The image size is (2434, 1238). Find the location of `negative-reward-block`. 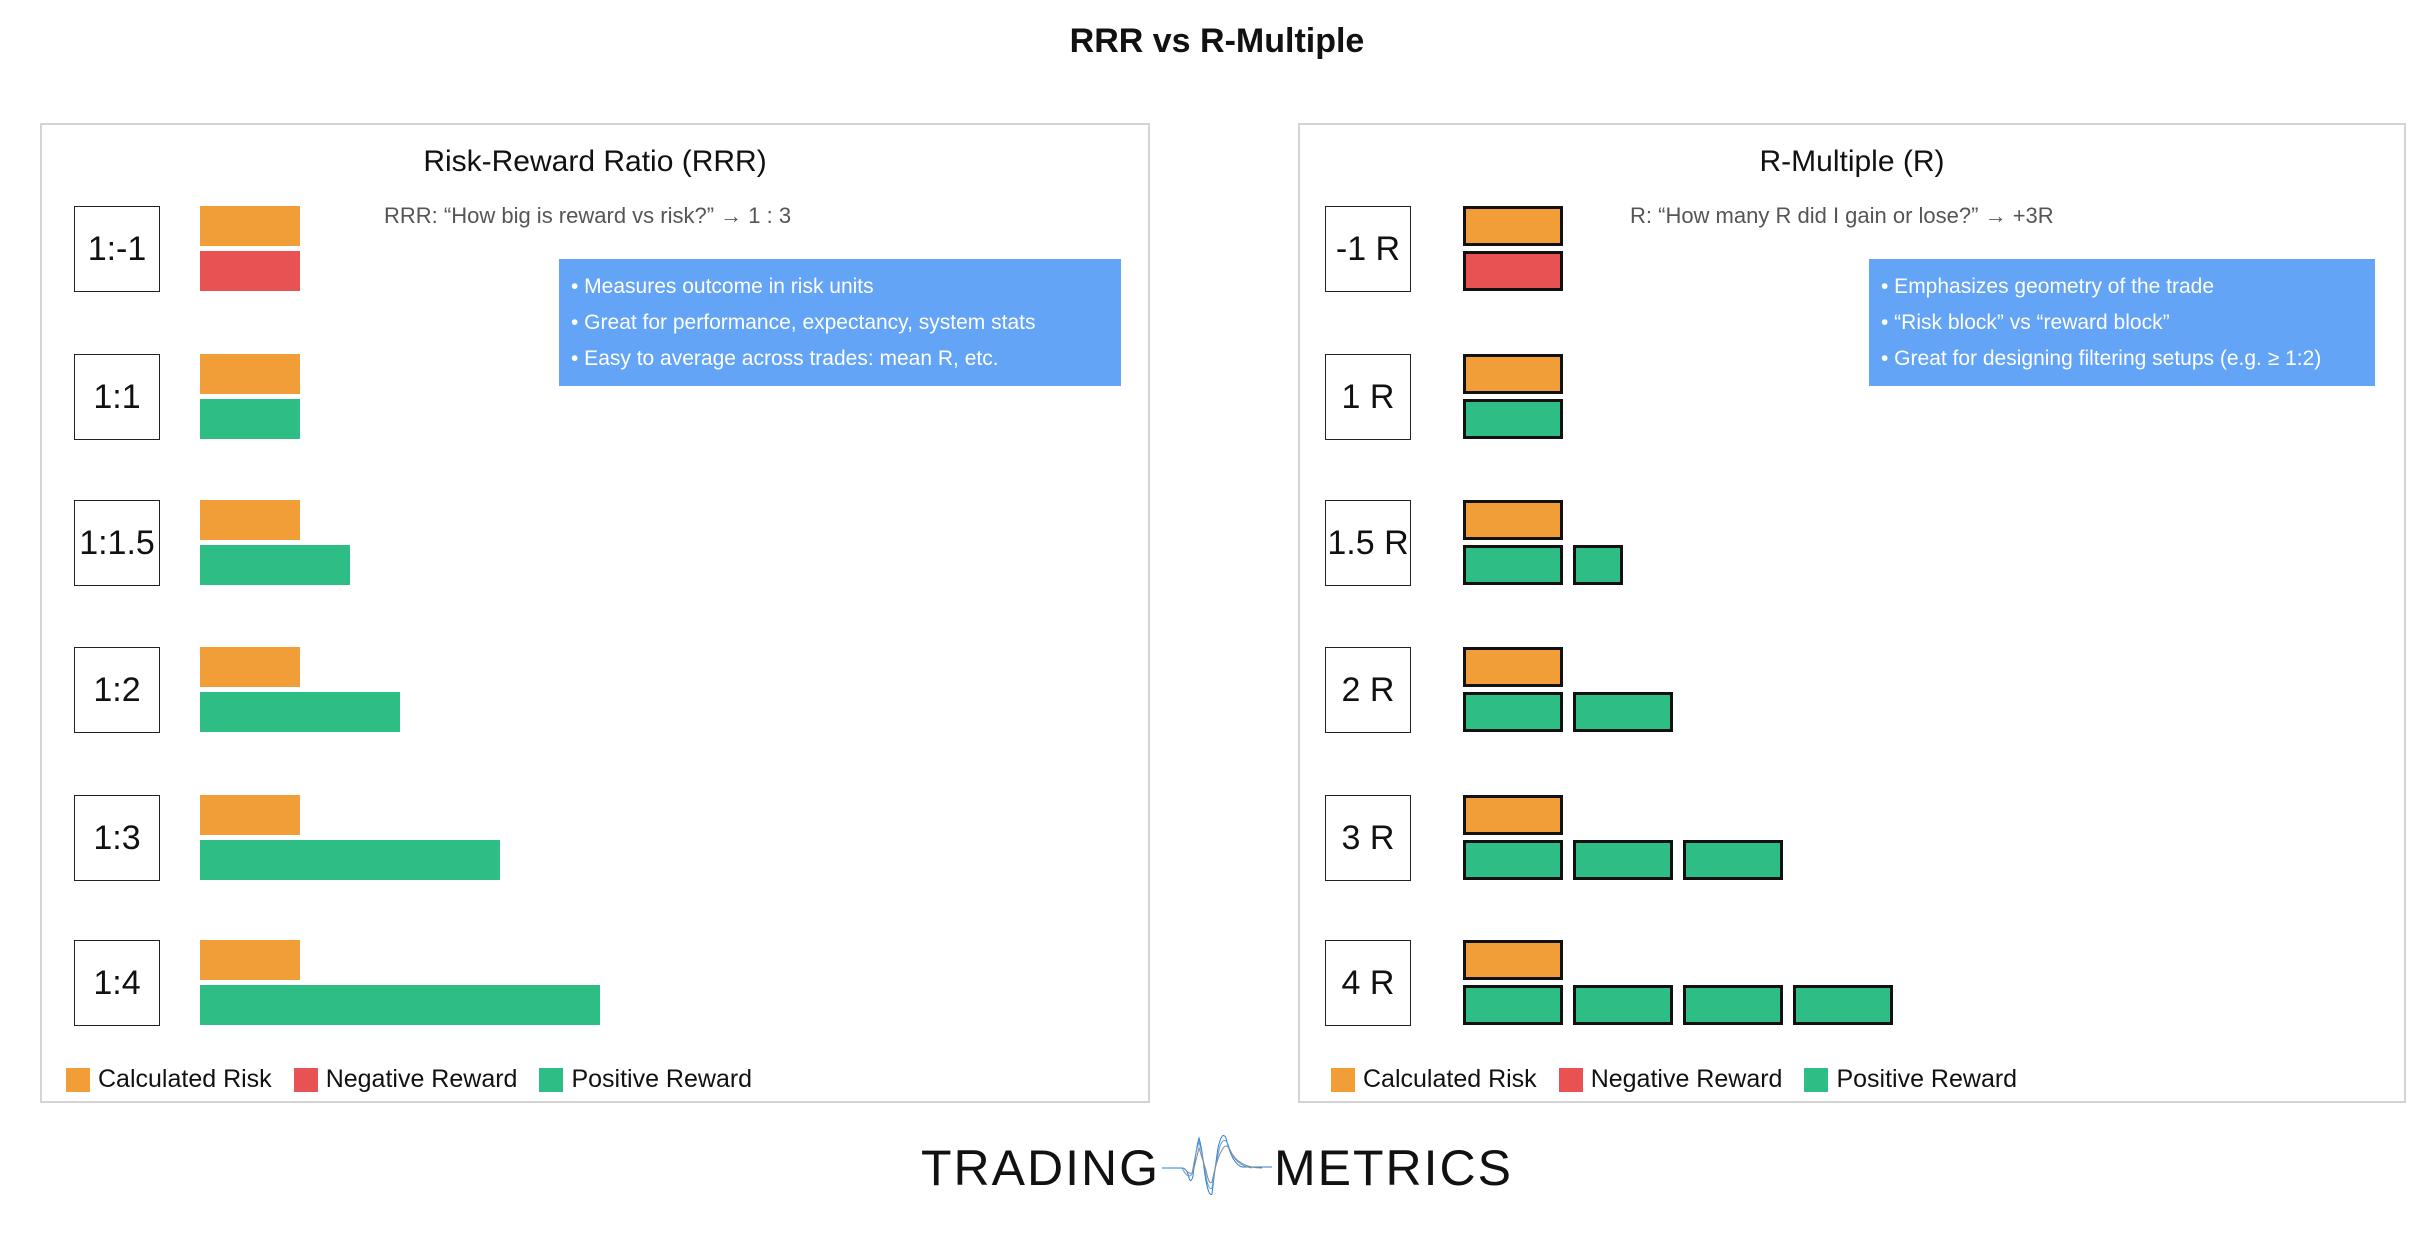

negative-reward-block is located at coordinates (1513, 271).